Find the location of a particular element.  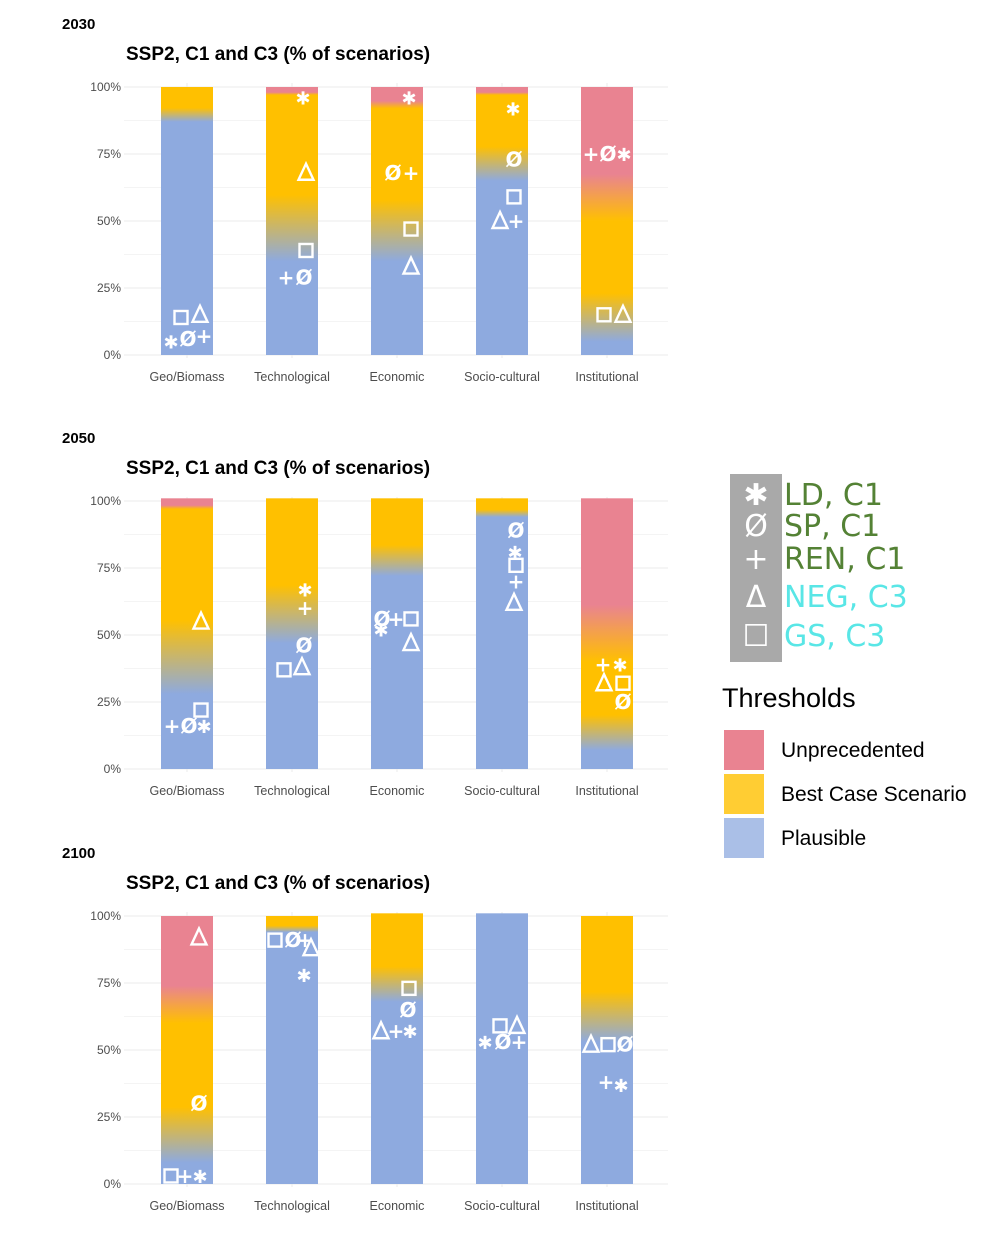

symbol-legend-label-neg: NEG, C3 is located at coordinates (846, 597).